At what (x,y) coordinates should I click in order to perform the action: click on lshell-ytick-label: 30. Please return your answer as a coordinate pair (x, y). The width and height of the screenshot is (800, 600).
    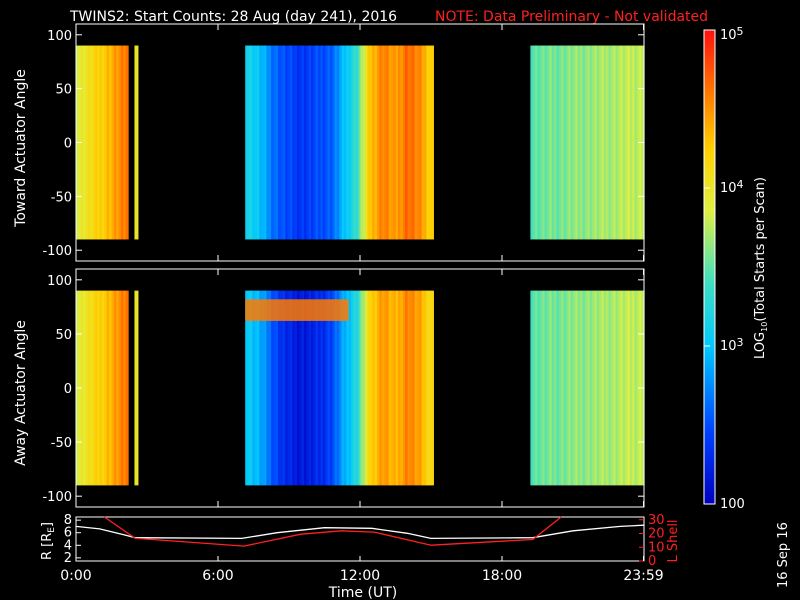
    Looking at the image, I should click on (656, 520).